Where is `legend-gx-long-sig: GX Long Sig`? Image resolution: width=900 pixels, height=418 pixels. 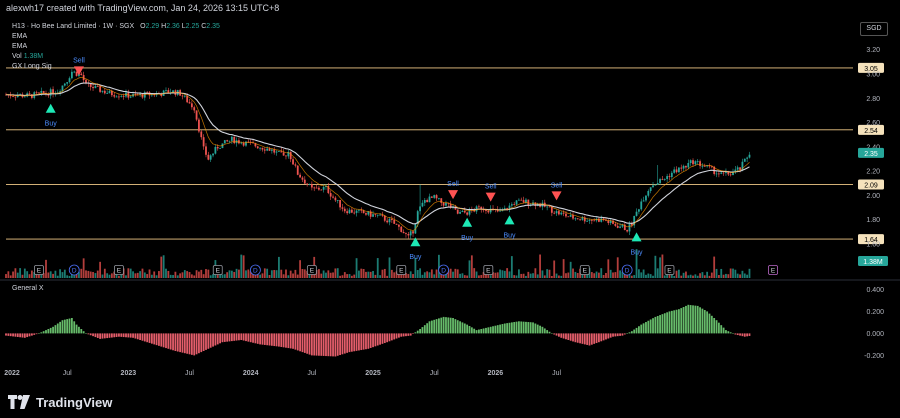 legend-gx-long-sig: GX Long Sig is located at coordinates (32, 66).